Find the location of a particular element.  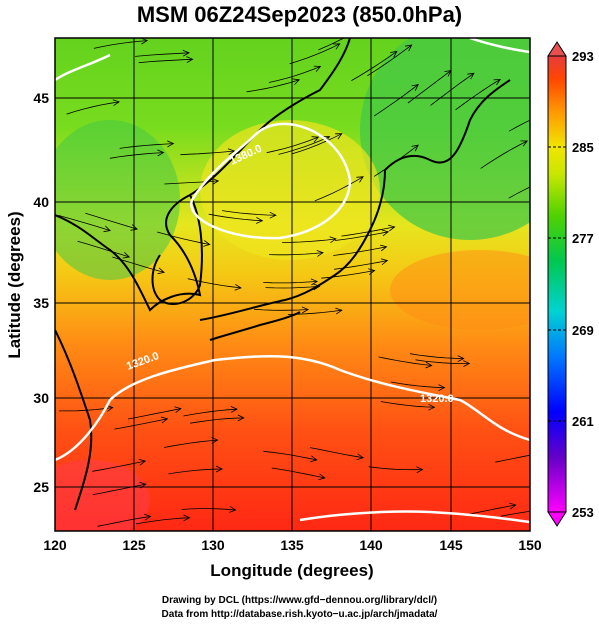

x-tick-145: 145 is located at coordinates (451, 545).